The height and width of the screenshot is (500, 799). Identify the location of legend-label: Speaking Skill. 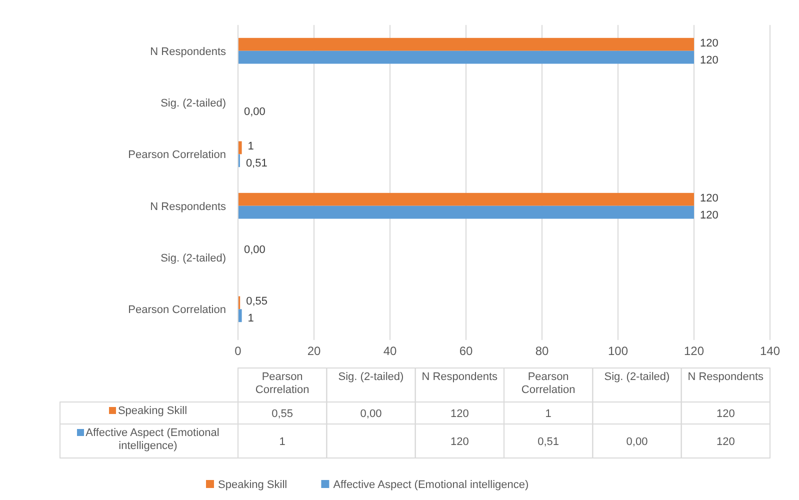
(152, 411).